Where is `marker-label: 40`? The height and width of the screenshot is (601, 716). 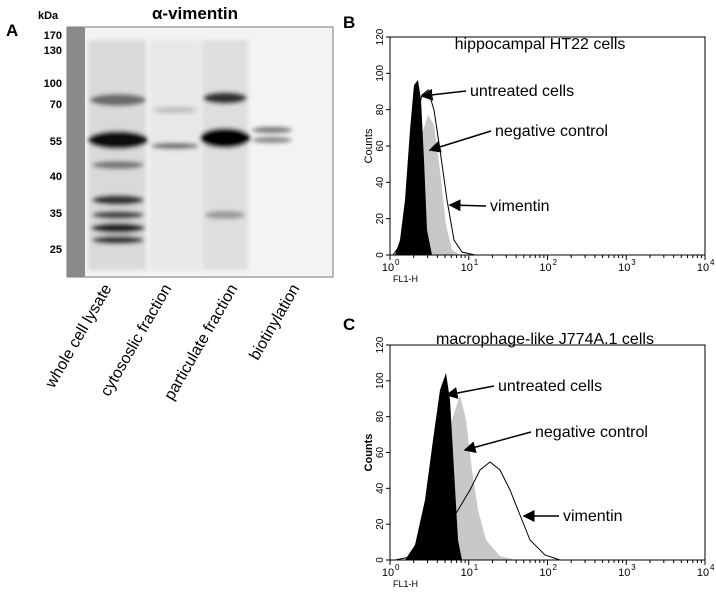
marker-label: 40 is located at coordinates (56, 177).